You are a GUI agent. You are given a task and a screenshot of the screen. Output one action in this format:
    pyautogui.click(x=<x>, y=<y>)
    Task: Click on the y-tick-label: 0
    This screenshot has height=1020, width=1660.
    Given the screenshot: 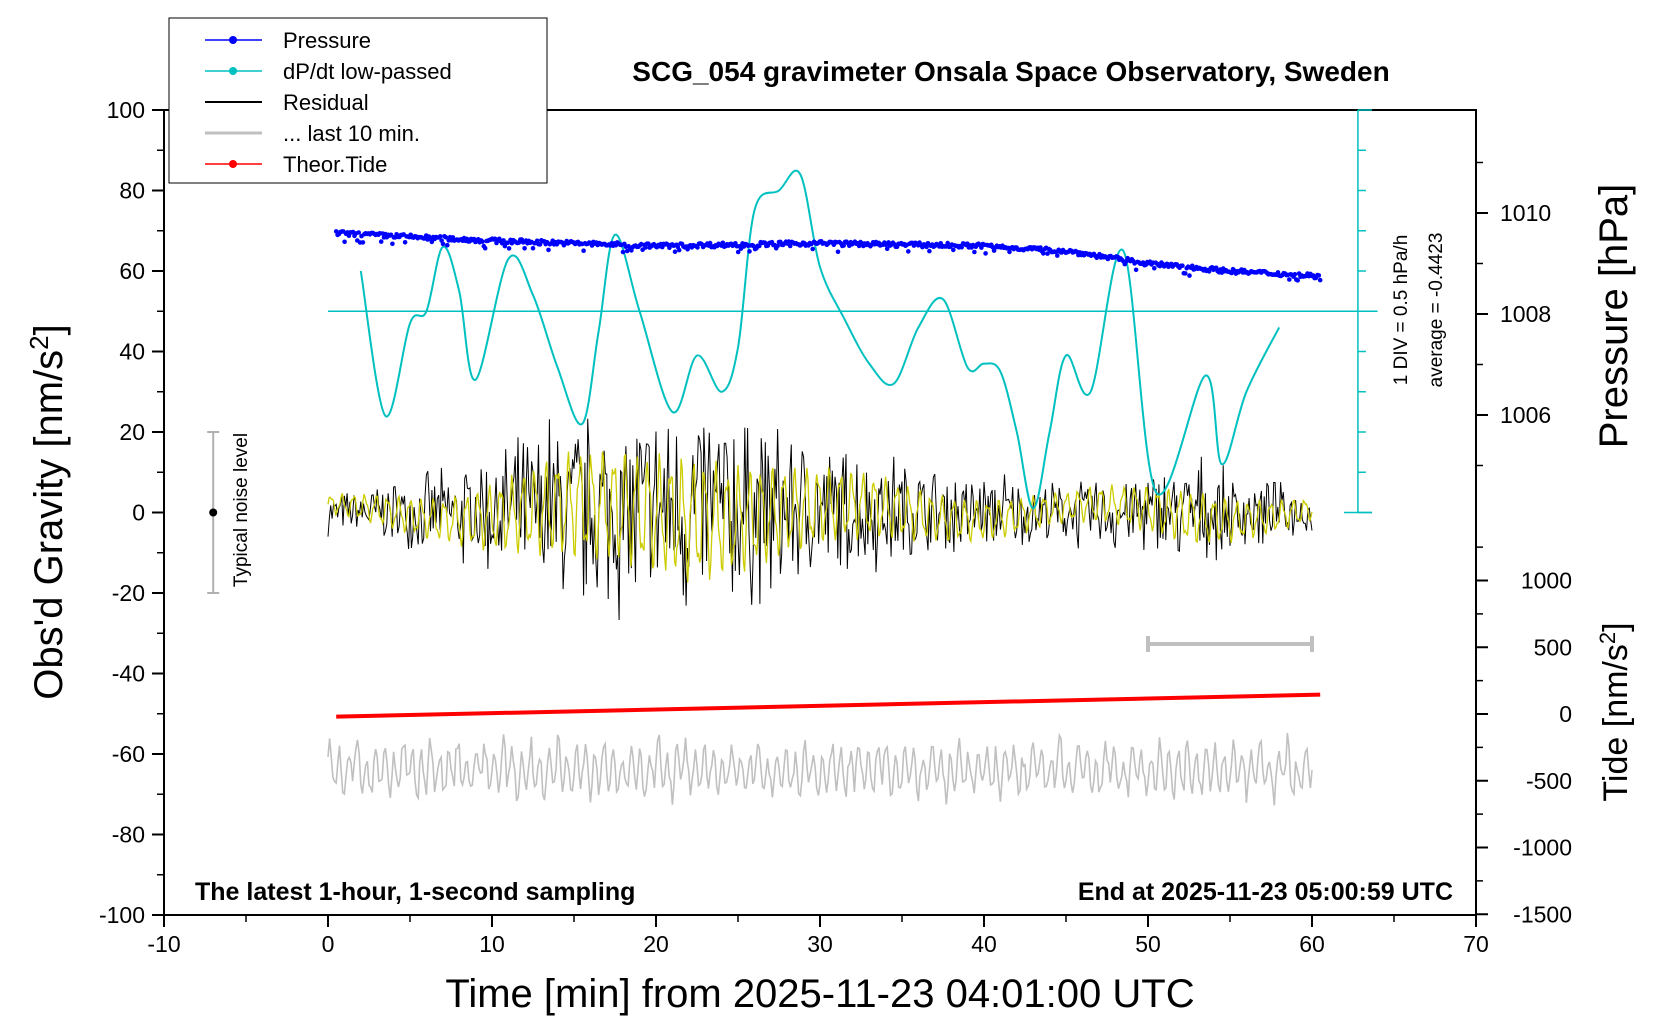 What is the action you would take?
    pyautogui.click(x=138, y=513)
    